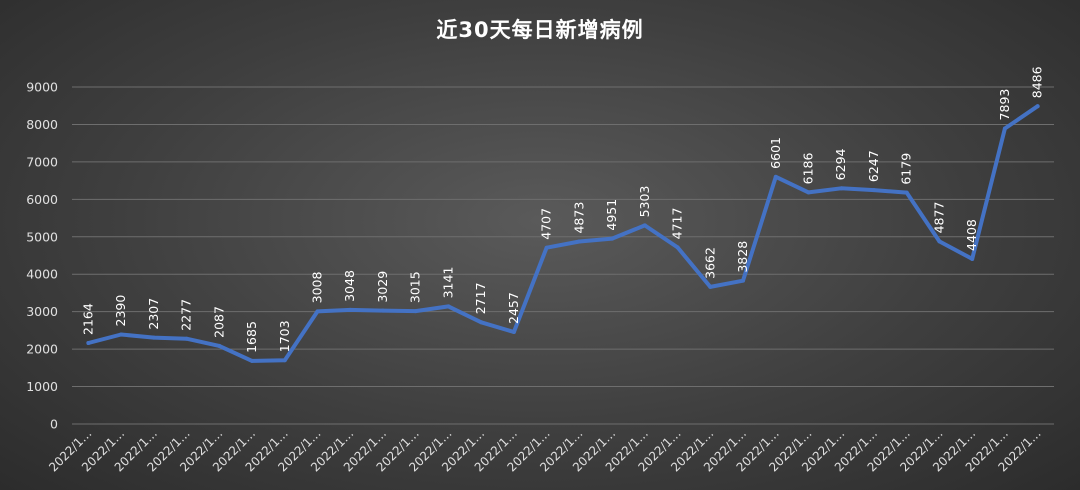  I want to click on data-label: 4408, so click(971, 235).